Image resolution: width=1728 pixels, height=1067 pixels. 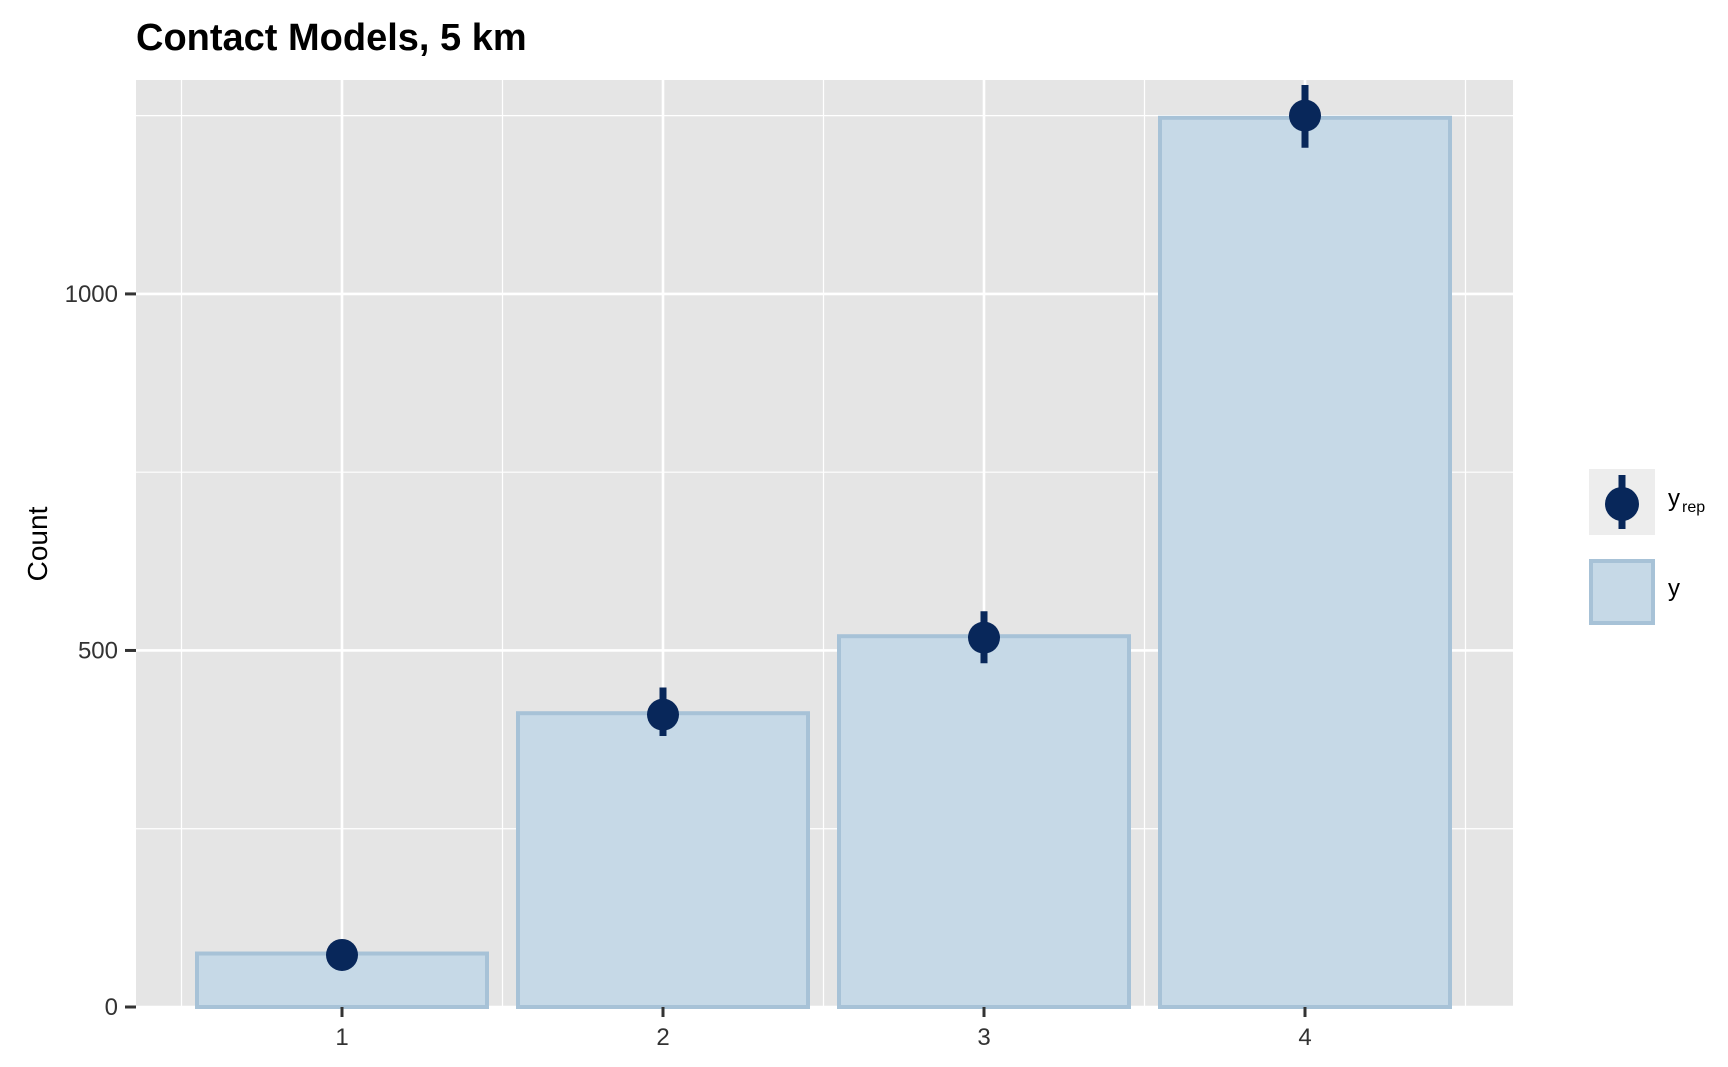 What do you see at coordinates (37, 543) in the screenshot?
I see `y-axis-title: Count` at bounding box center [37, 543].